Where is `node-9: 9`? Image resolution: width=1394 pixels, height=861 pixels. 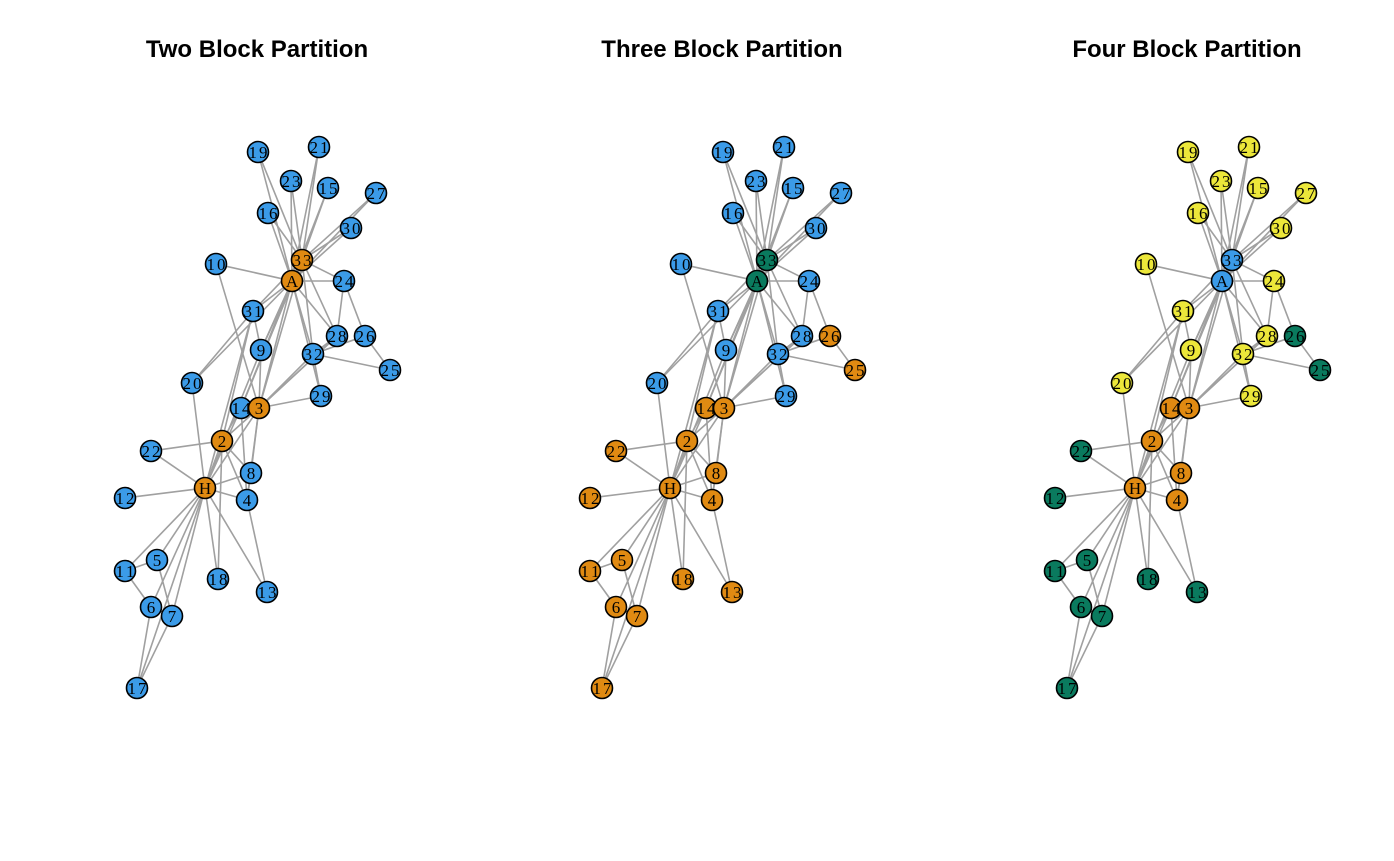 node-9: 9 is located at coordinates (1191, 350).